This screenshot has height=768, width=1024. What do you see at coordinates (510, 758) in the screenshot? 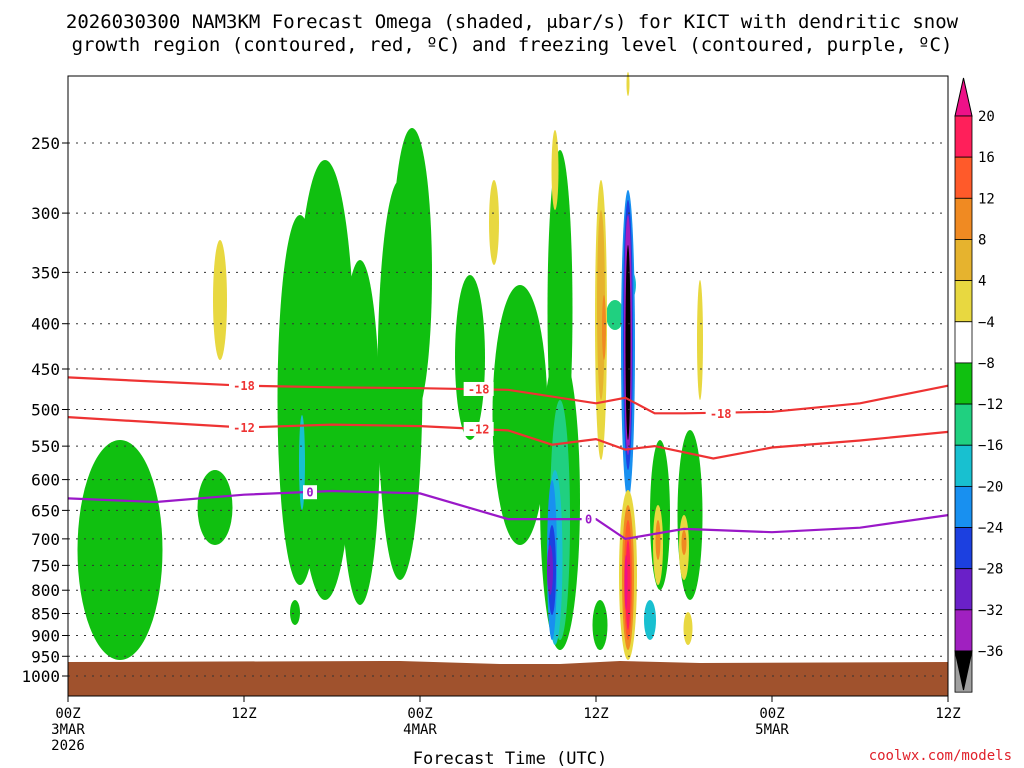
I see `x-axis-title: Forecast Time (UTC)` at bounding box center [510, 758].